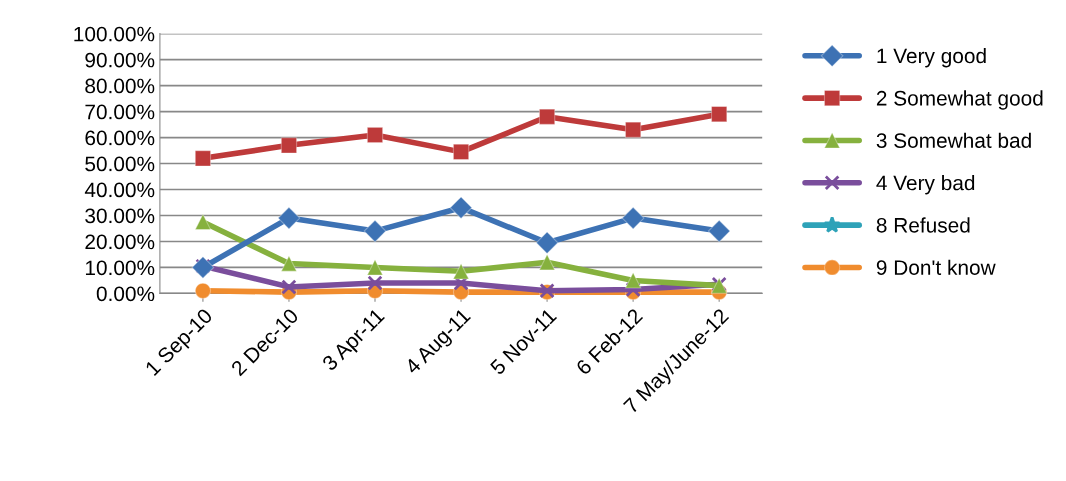 The image size is (1066, 481). Describe the element at coordinates (120, 60) in the screenshot. I see `y-tick-label: 90.00%` at that location.